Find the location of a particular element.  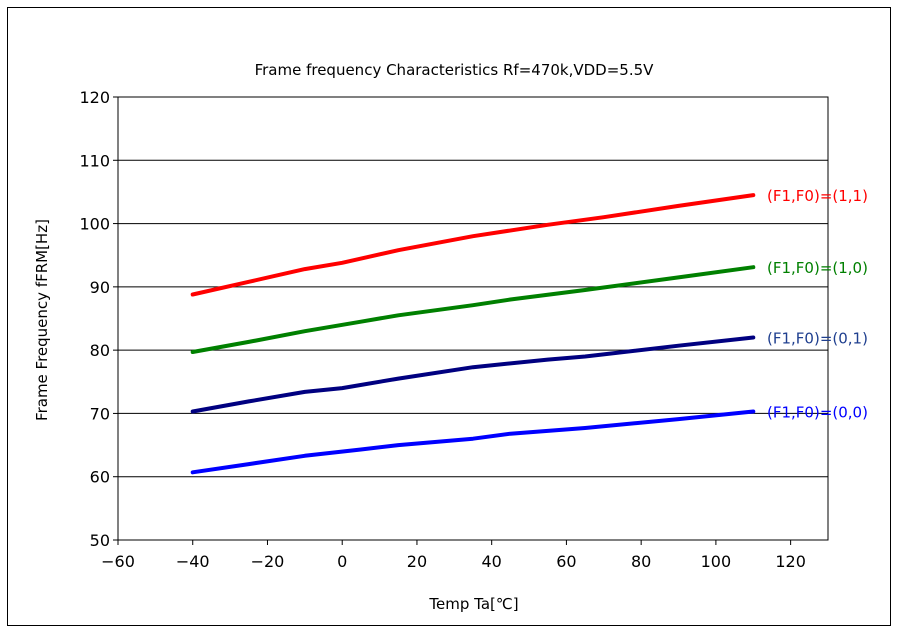

y-tick-label: 80 is located at coordinates (100, 350).